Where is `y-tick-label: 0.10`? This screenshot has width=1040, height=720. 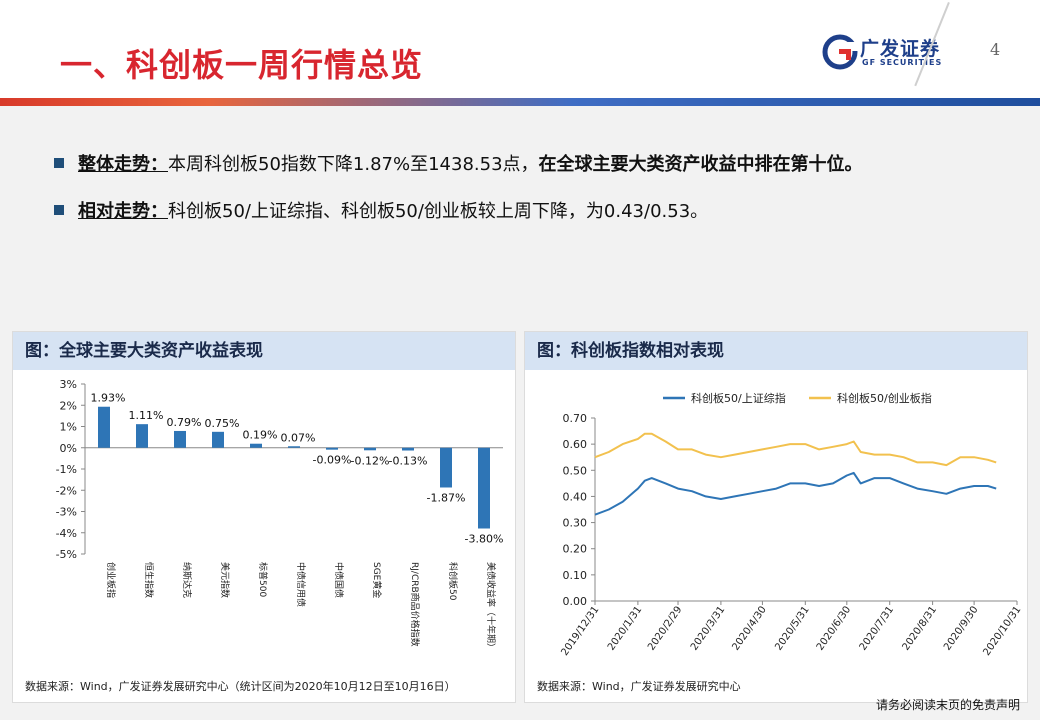 y-tick-label: 0.10 is located at coordinates (575, 575).